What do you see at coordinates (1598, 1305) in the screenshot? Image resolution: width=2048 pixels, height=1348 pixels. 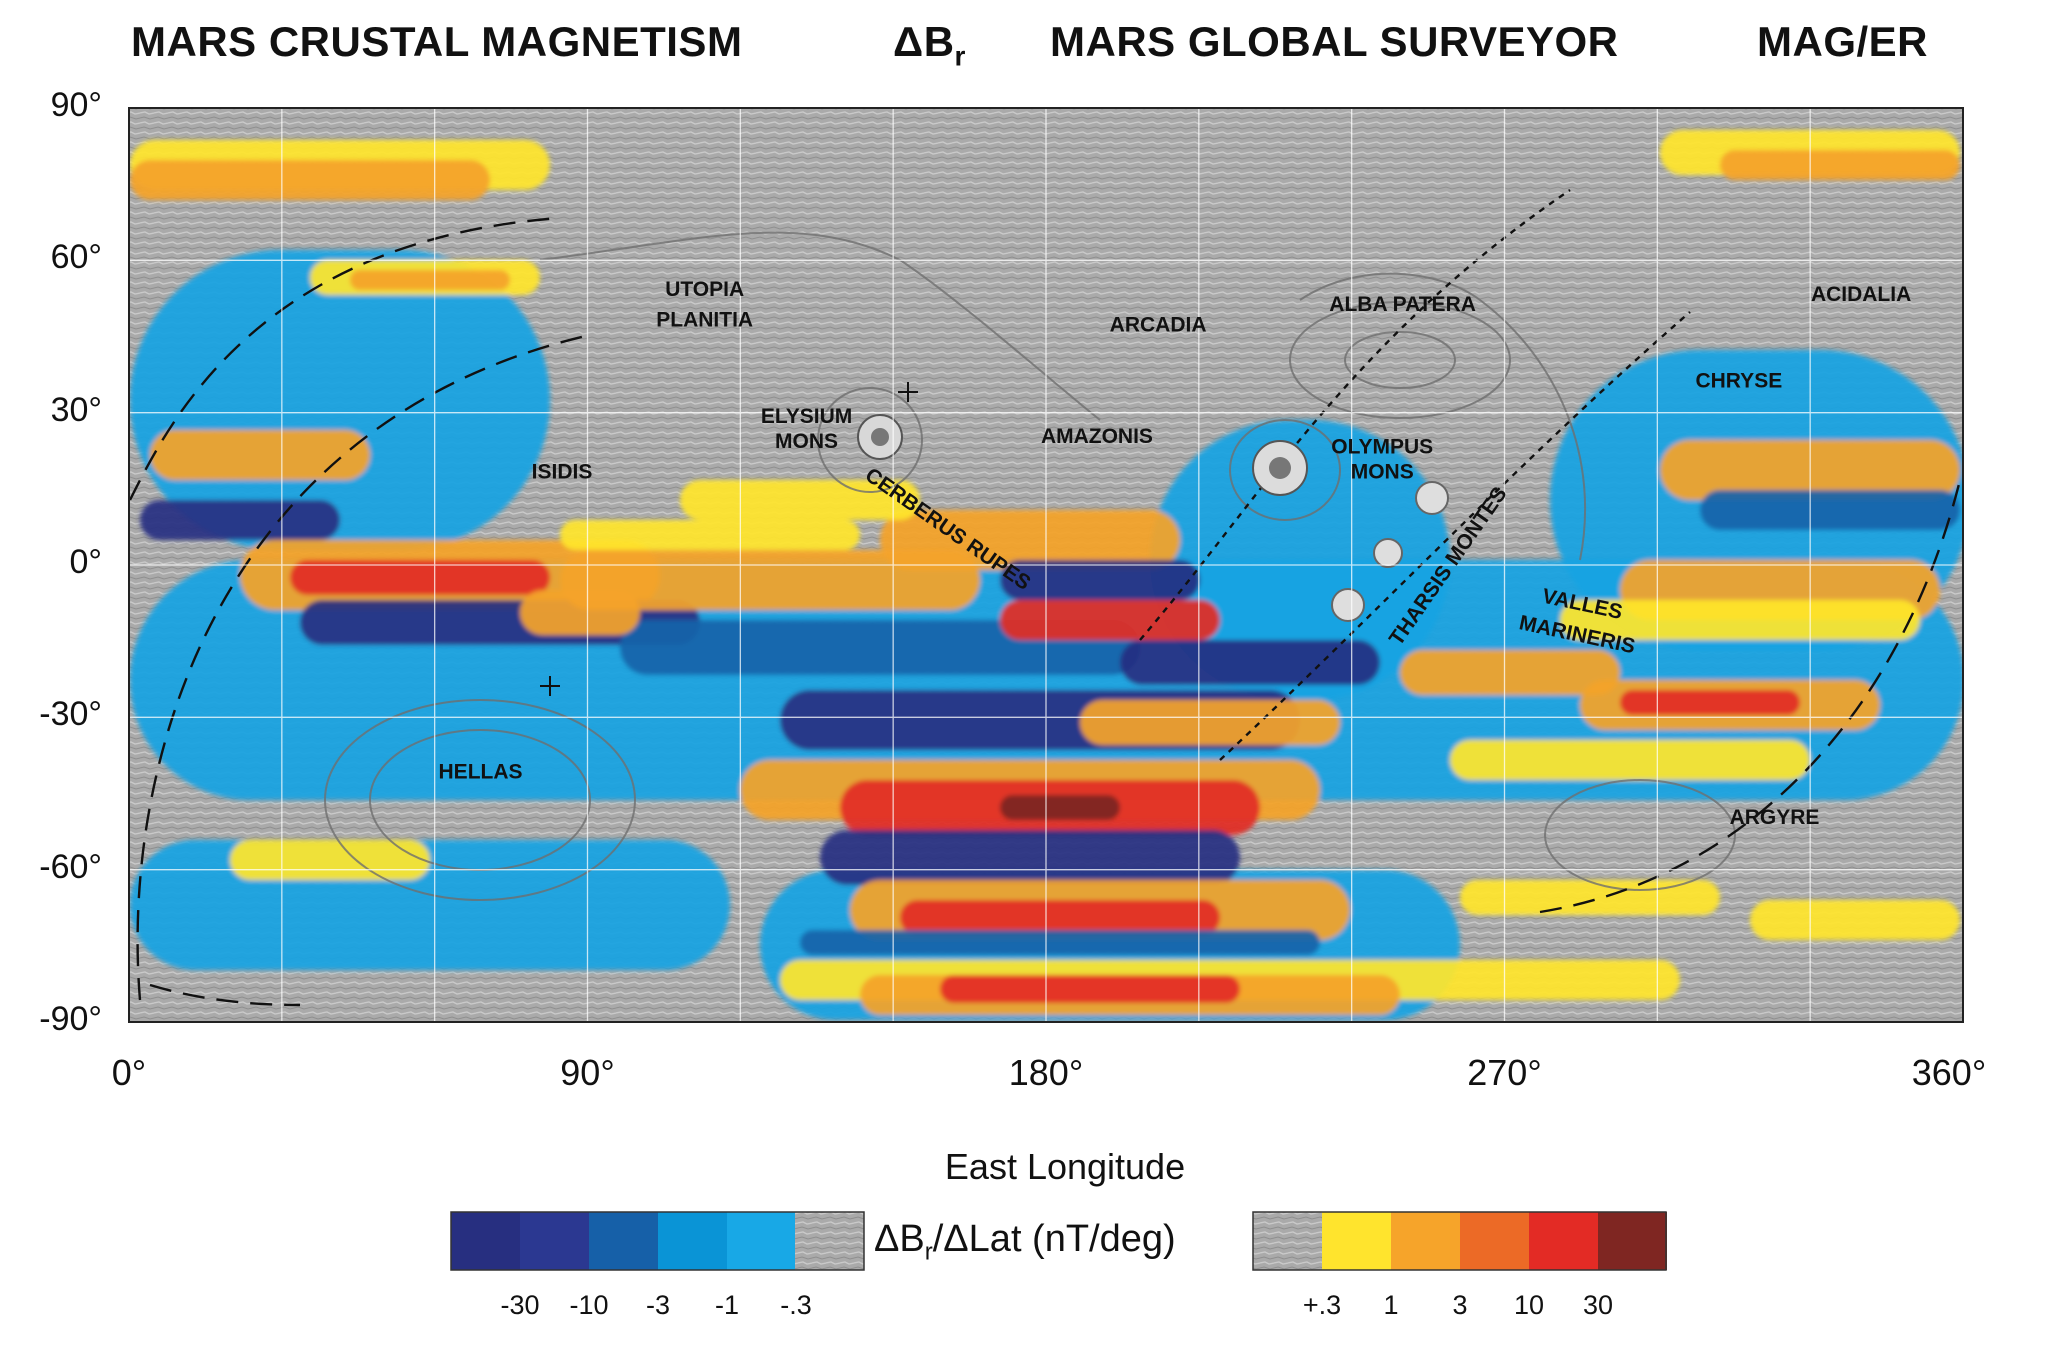 I see `colorbar-tick-label: 30` at bounding box center [1598, 1305].